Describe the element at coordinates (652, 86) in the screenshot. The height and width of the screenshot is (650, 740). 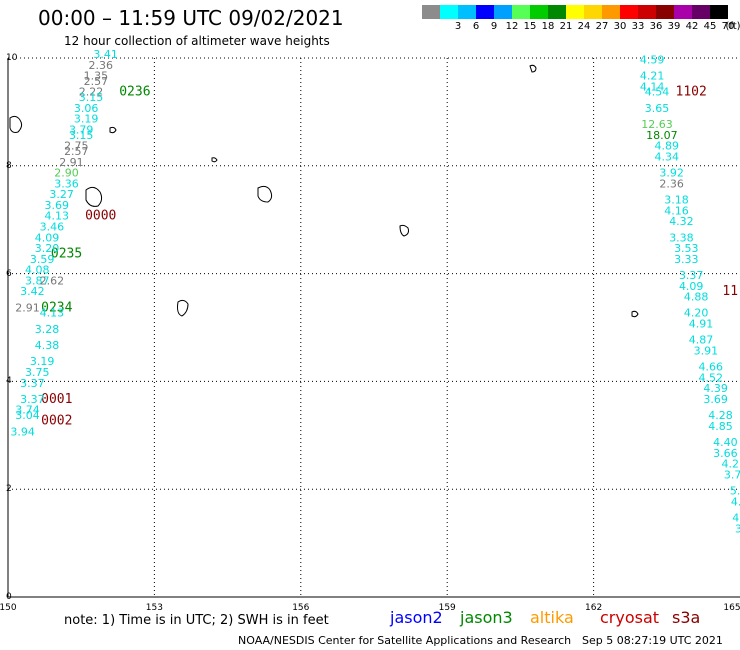
I see `swh-value: 4.14` at that location.